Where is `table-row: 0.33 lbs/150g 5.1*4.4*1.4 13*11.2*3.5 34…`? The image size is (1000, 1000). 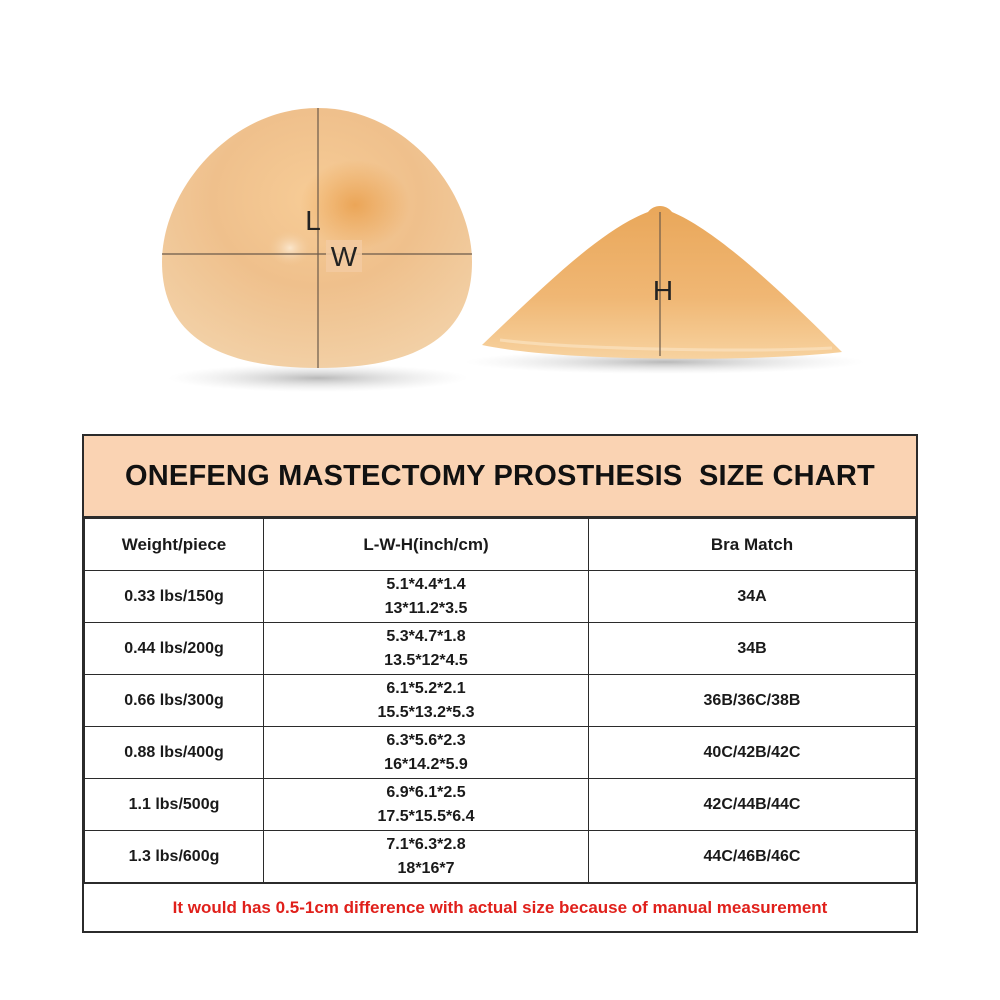
table-row: 0.33 lbs/150g 5.1*4.4*1.4 13*11.2*3.5 34… is located at coordinates (500, 596).